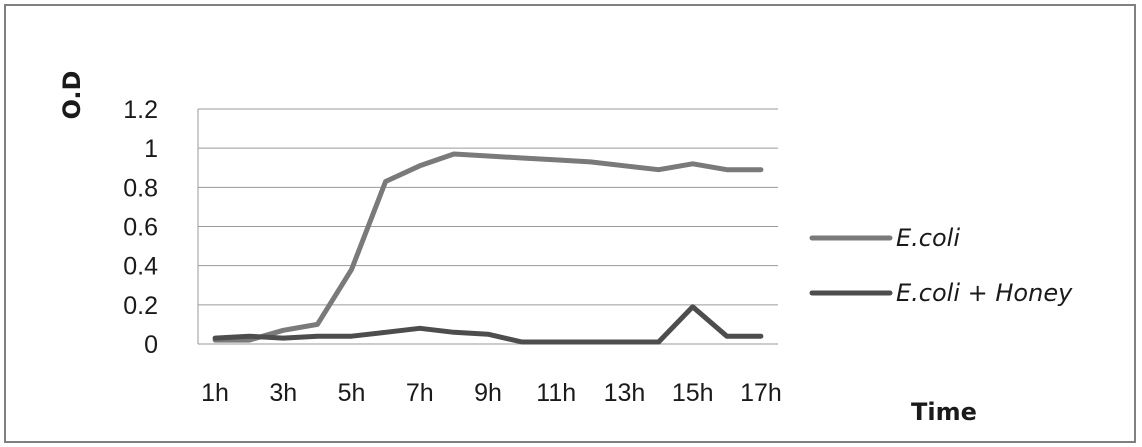 The width and height of the screenshot is (1142, 447). What do you see at coordinates (140, 267) in the screenshot?
I see `y-tick-label: 0.4` at bounding box center [140, 267].